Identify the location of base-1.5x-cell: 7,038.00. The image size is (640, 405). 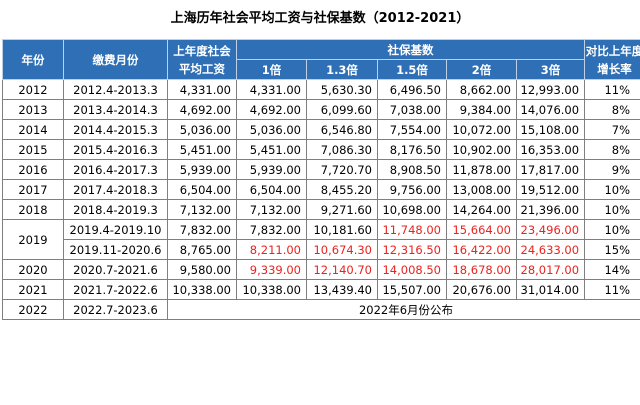
(412, 109).